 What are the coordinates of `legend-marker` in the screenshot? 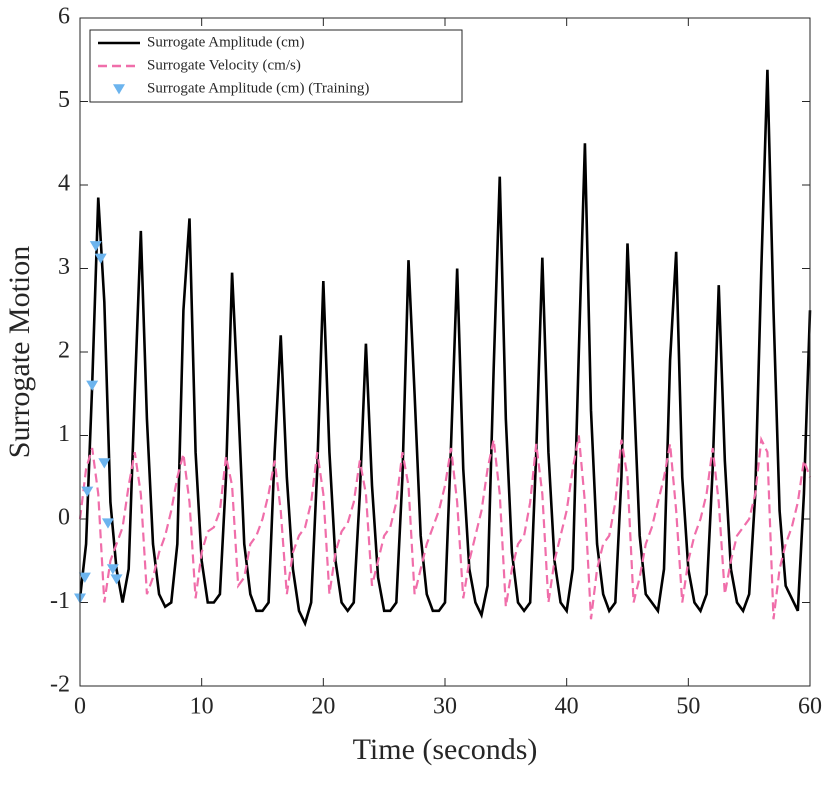 It's located at (119, 89).